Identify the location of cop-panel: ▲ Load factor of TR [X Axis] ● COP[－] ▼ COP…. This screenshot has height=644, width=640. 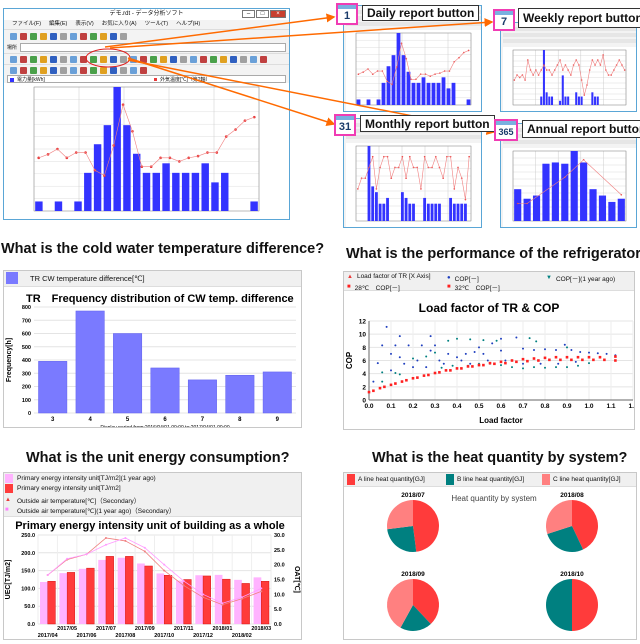
(489, 350).